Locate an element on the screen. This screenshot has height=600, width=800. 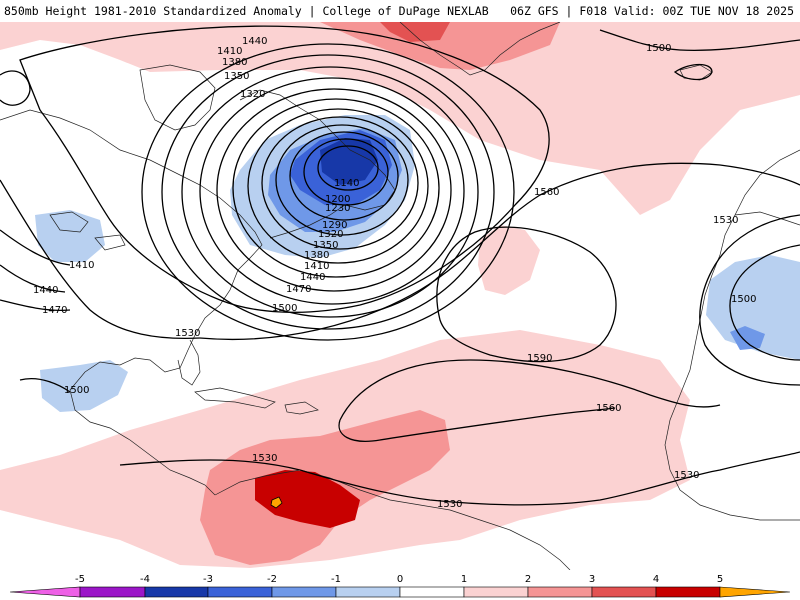
colorbar-tick-label: 3 is located at coordinates (592, 579).